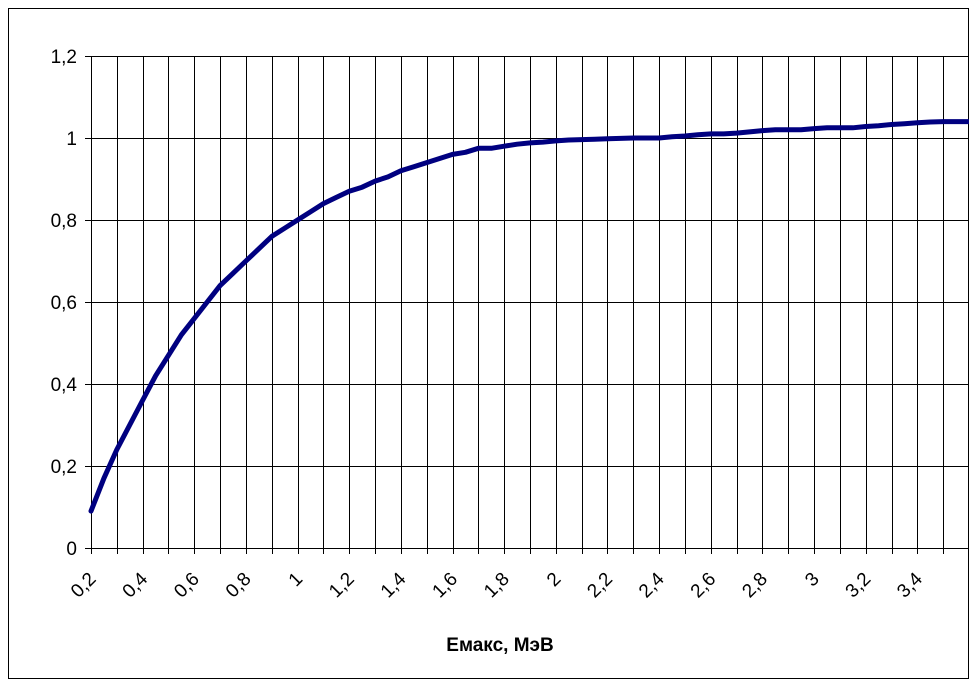  What do you see at coordinates (64, 467) in the screenshot?
I see `y-tick-label: 0,2` at bounding box center [64, 467].